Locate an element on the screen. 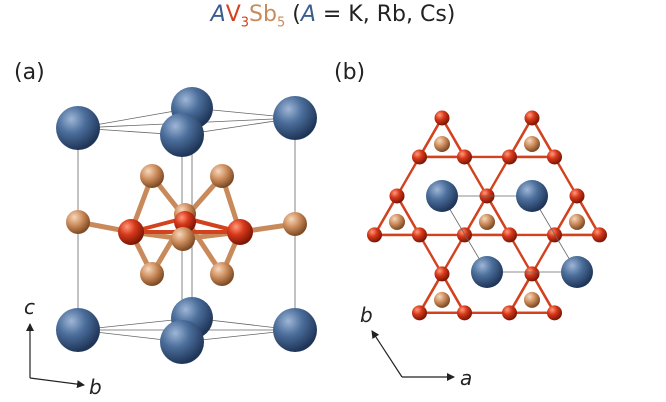 The height and width of the screenshot is (402, 666). kagome-sb-atoms is located at coordinates (487, 221).